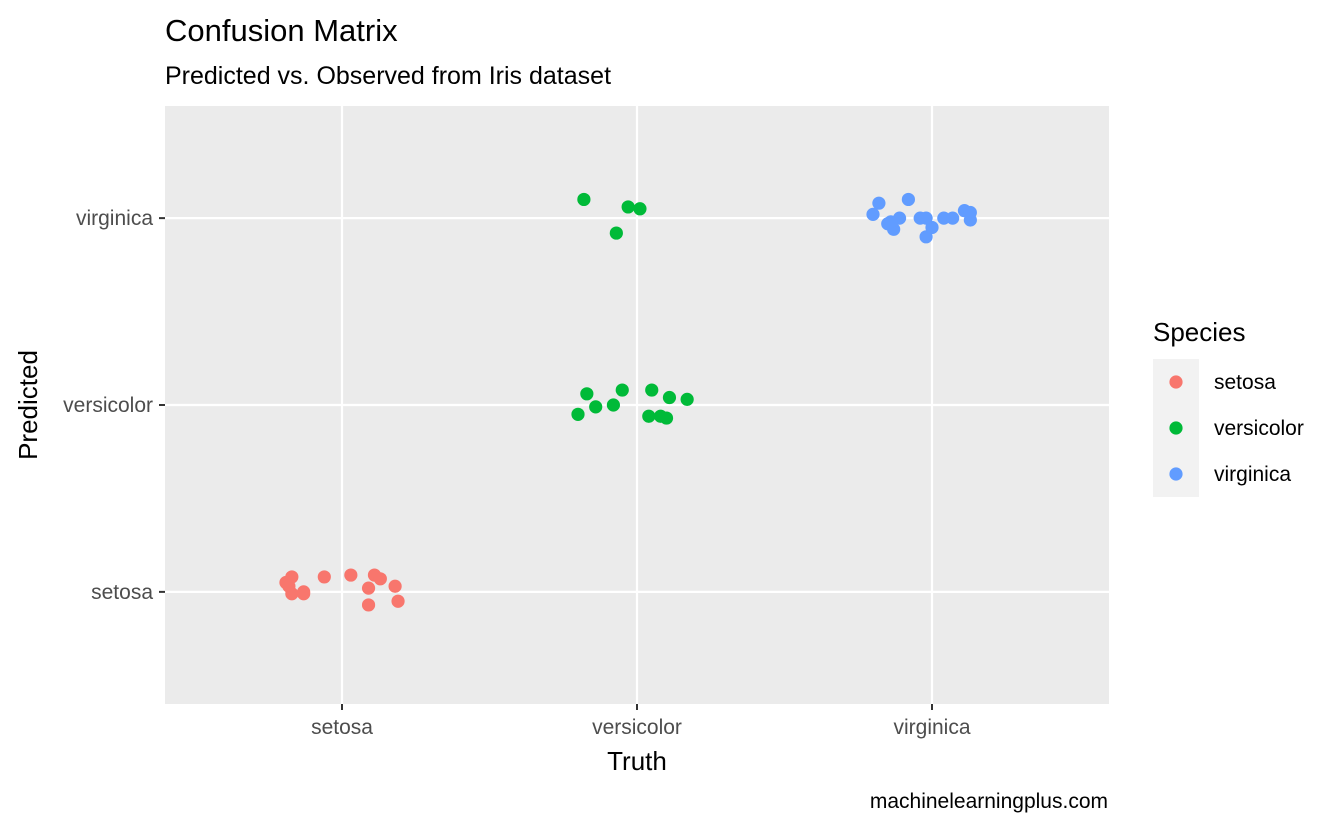 The width and height of the screenshot is (1344, 830). I want to click on legend-title: Species, so click(1199, 332).